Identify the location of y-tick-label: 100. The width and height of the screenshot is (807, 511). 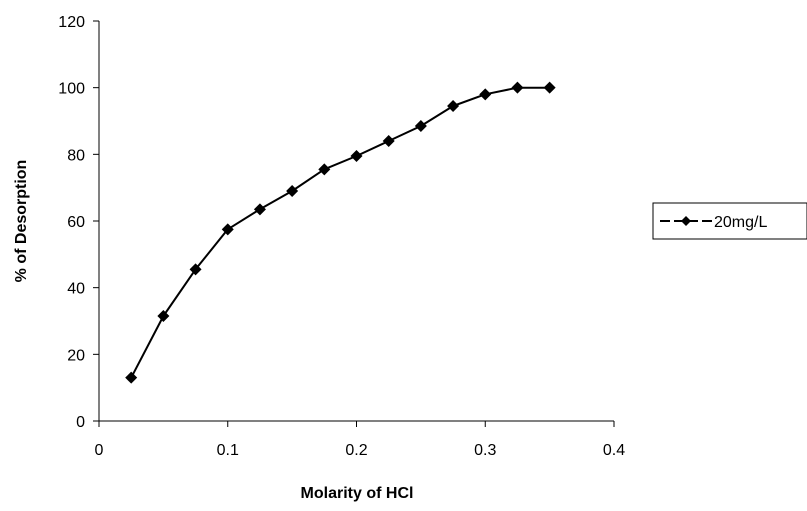
(71, 89).